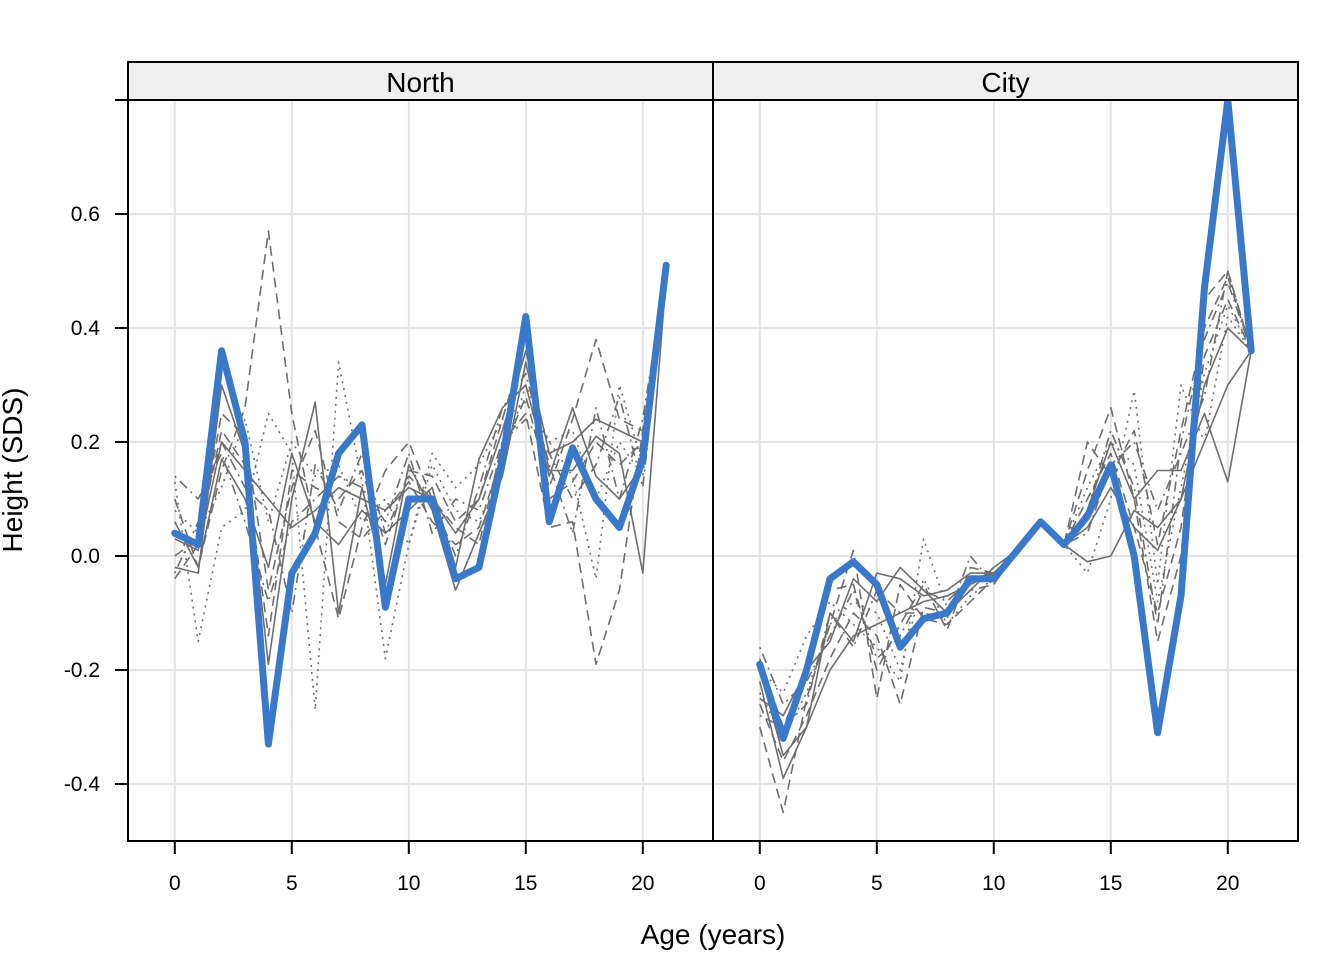  Describe the element at coordinates (85, 214) in the screenshot. I see `y-tick-label-5: 0.6` at that location.